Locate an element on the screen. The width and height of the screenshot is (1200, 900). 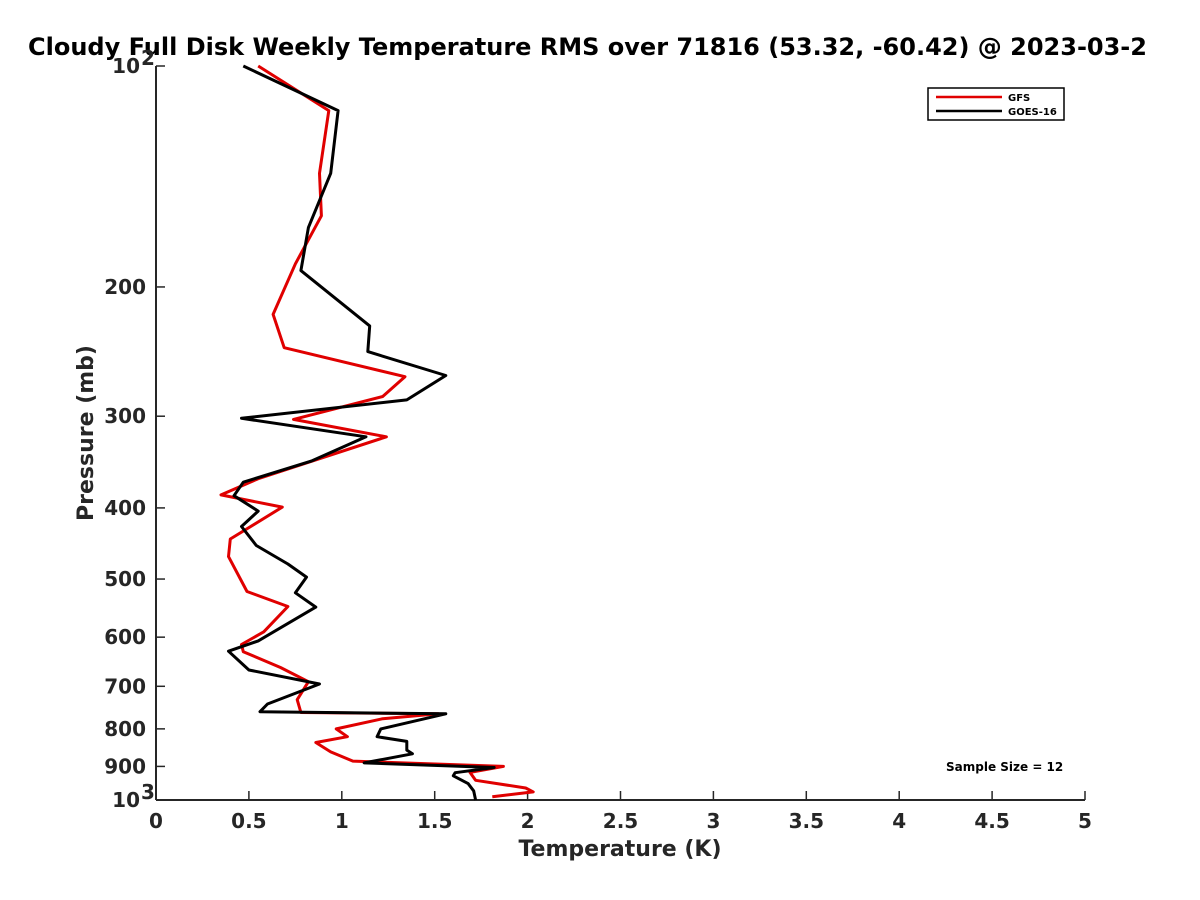
y-tick-label: 500 is located at coordinates (125, 579).